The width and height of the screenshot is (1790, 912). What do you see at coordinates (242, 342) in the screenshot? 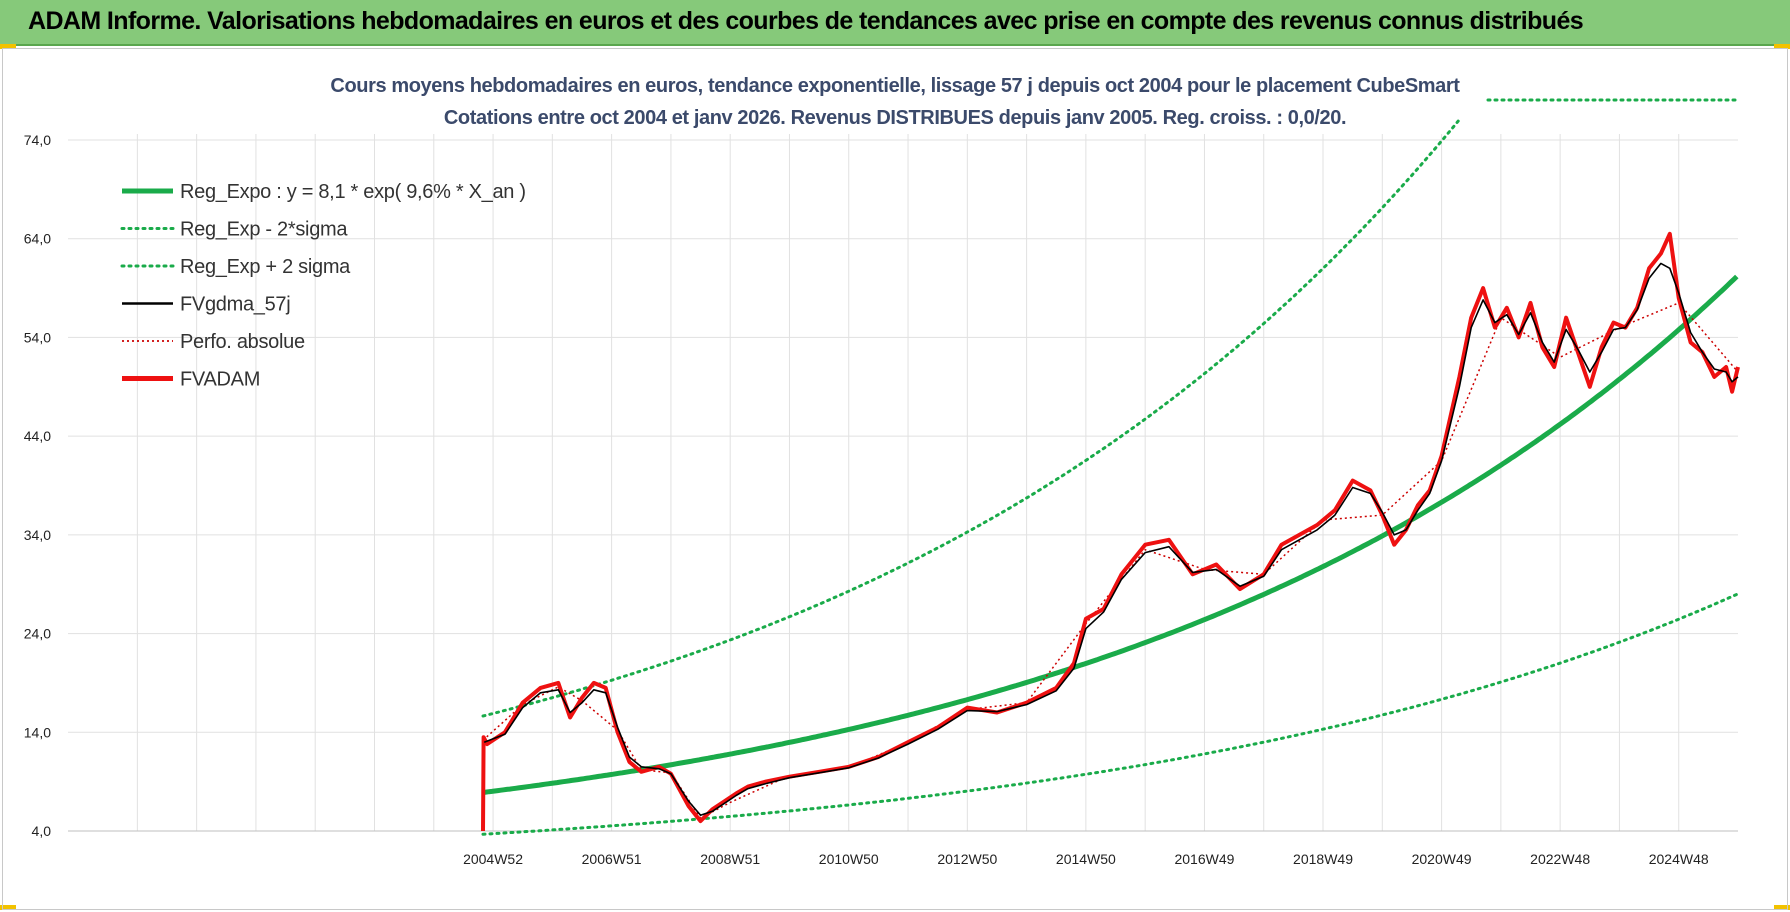
I see `legend-label-perfo: Perfo. absolue` at bounding box center [242, 342].